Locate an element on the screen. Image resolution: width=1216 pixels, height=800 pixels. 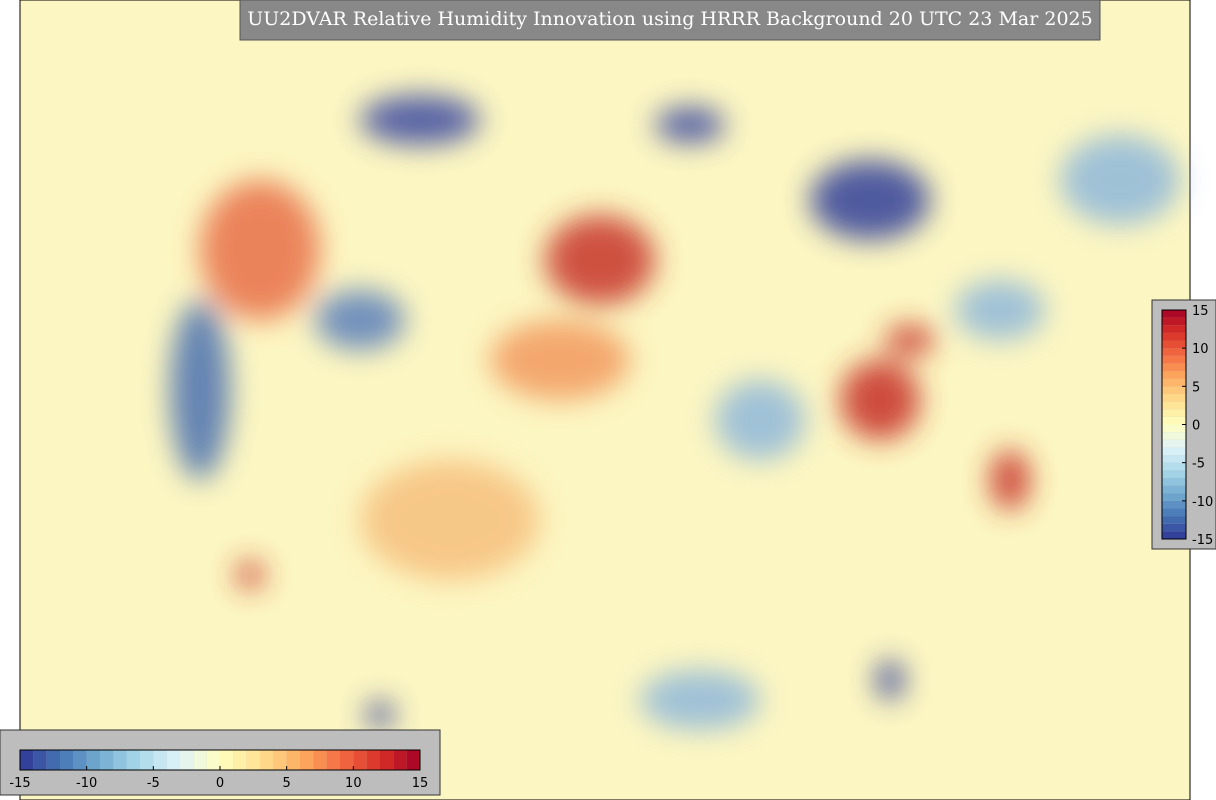
title-box is located at coordinates (670, 20).